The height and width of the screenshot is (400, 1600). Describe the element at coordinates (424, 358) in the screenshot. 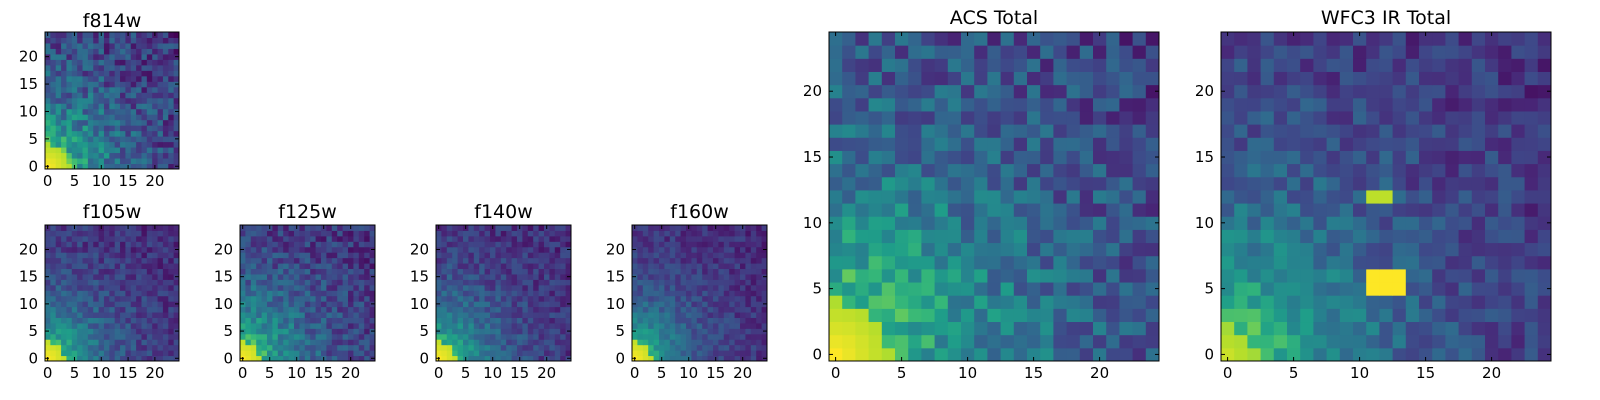

I see `y-tick-label: 0` at that location.